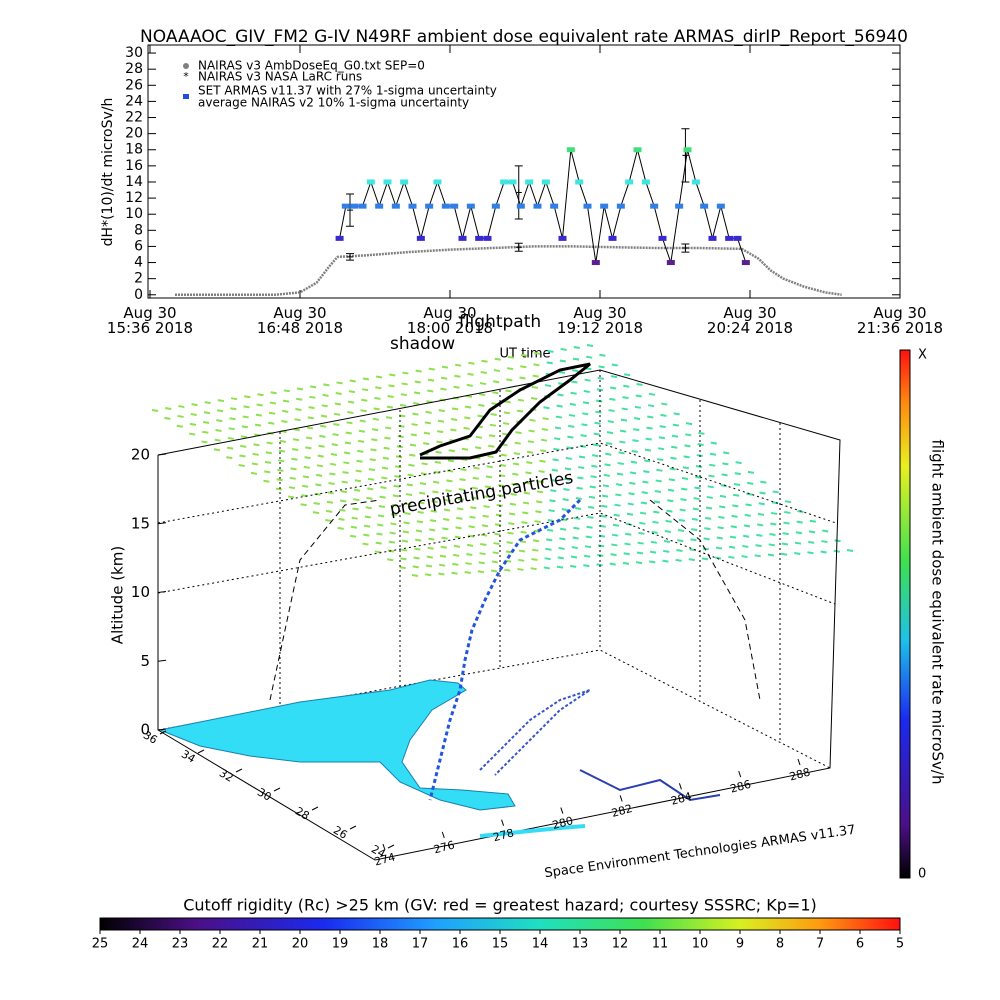 Image resolution: width=1000 pixels, height=1000 pixels. What do you see at coordinates (450, 320) in the screenshot?
I see `x-tick-label: Aug 30 18:00 2018` at bounding box center [450, 320].